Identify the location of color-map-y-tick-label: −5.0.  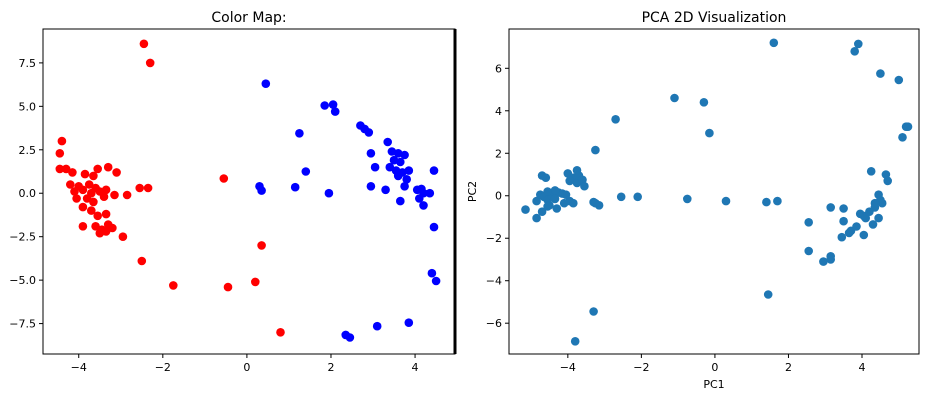
(22, 280).